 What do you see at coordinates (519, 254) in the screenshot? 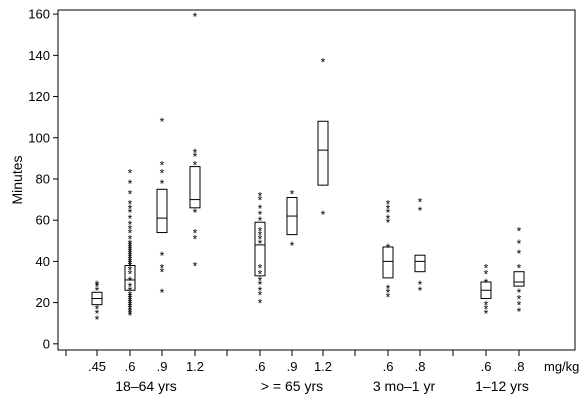
I see `outlier-10-5: *` at bounding box center [519, 254].